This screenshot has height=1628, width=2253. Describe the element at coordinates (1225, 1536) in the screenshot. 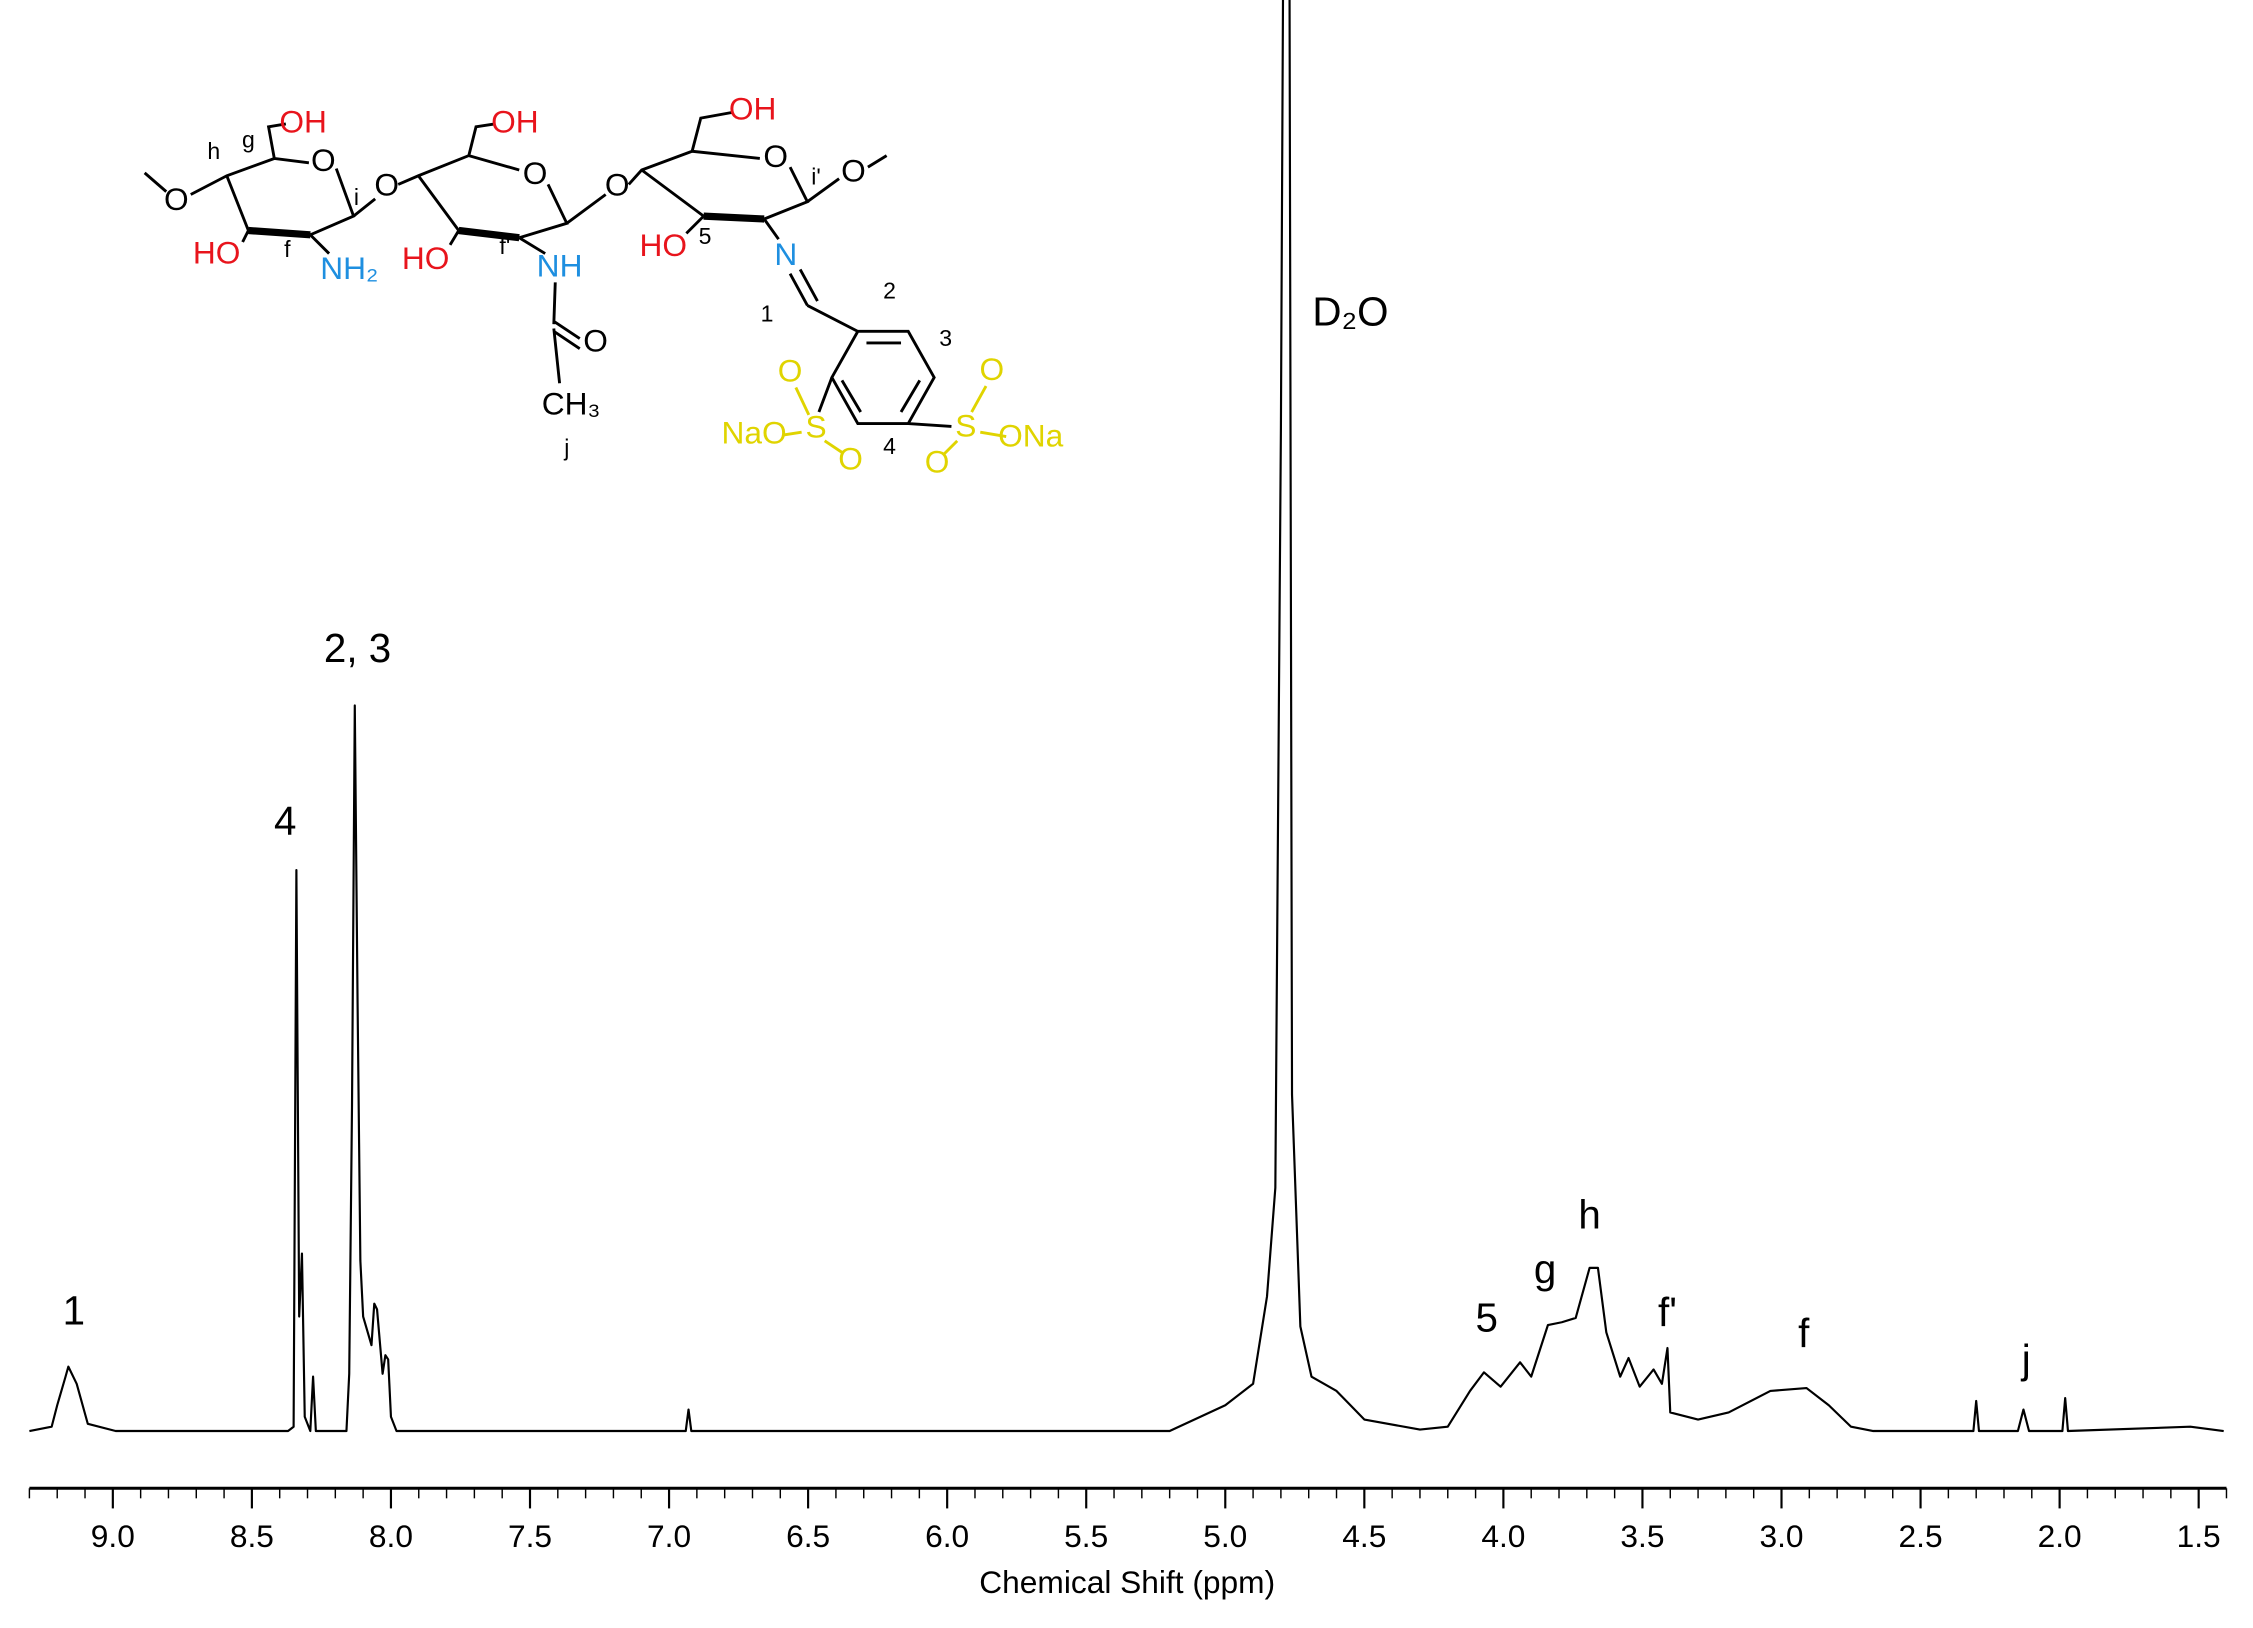

I see `x-tick-label: 5.0` at that location.